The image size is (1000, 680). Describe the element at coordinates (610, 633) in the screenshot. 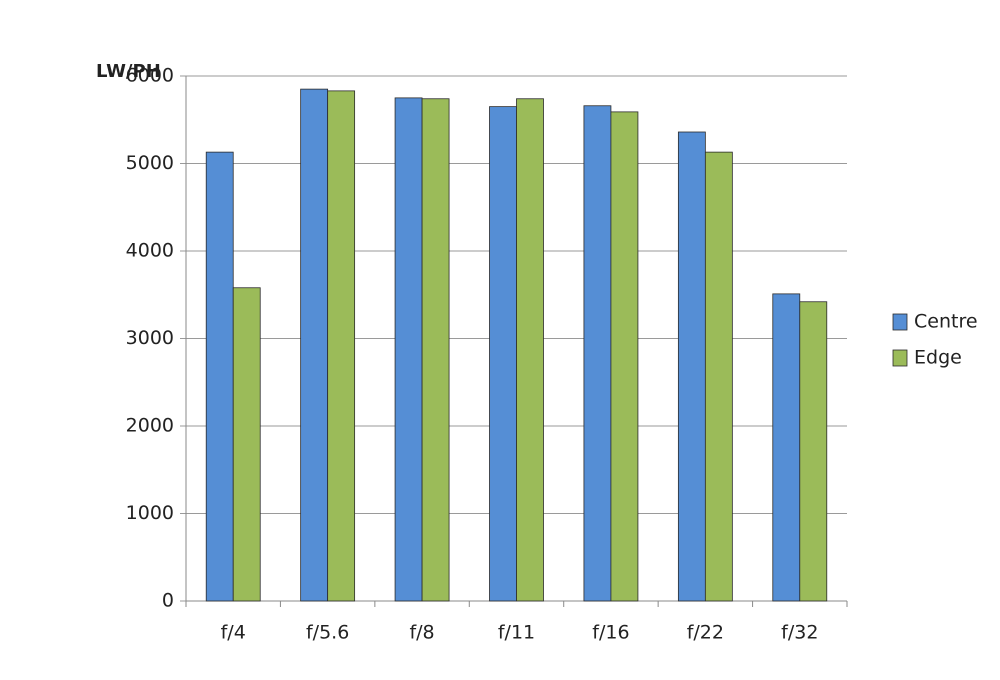

I see `x-tick-label: f/16` at that location.